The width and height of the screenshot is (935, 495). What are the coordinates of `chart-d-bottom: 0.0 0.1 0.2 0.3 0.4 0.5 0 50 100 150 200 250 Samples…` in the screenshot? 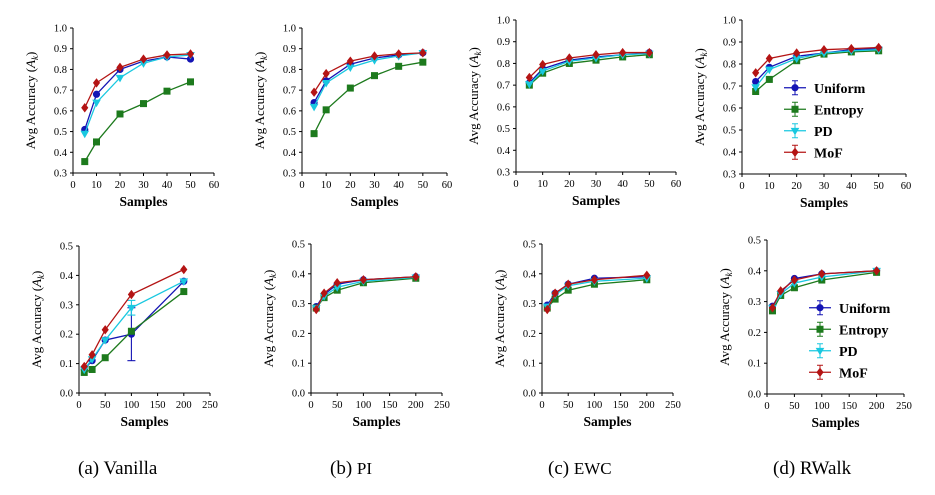 It's located at (814, 333).